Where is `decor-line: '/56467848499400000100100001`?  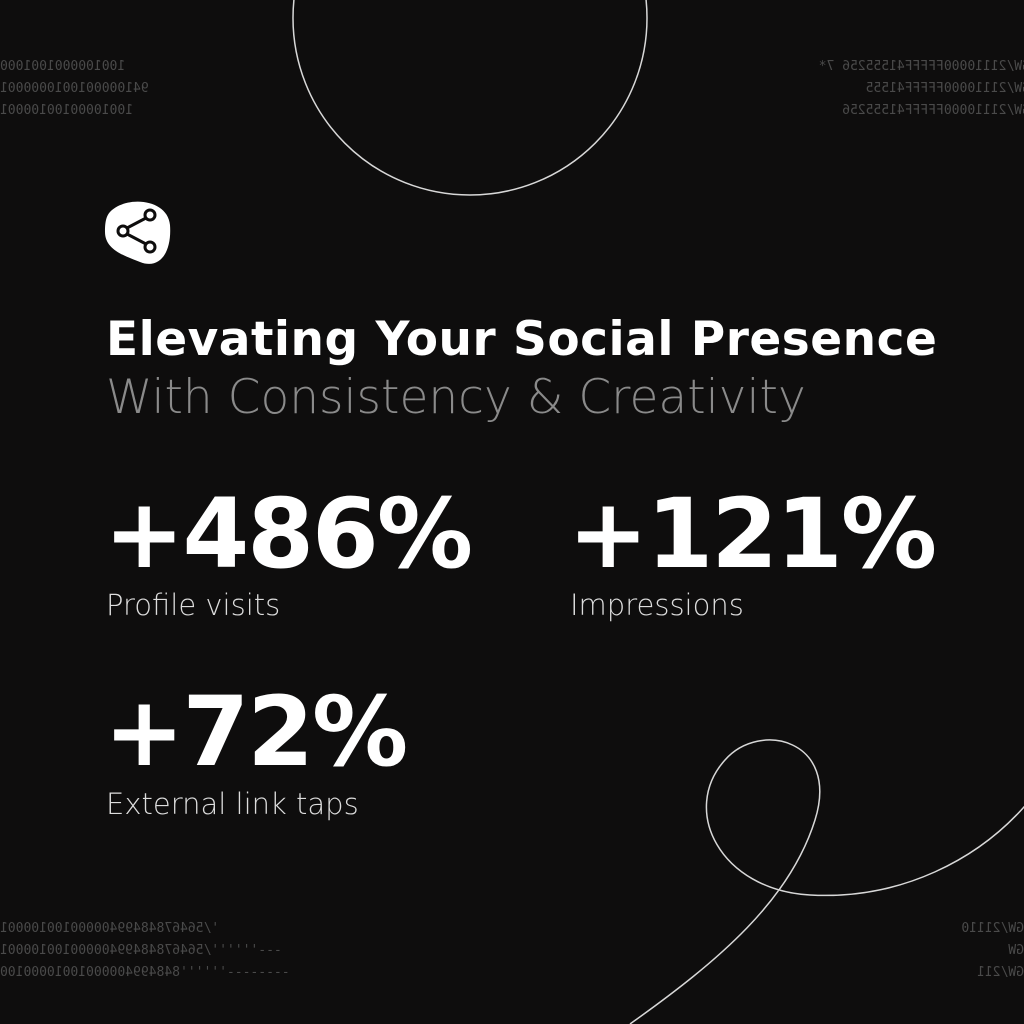 decor-line: '/56467848499400000100100001 is located at coordinates (110, 928).